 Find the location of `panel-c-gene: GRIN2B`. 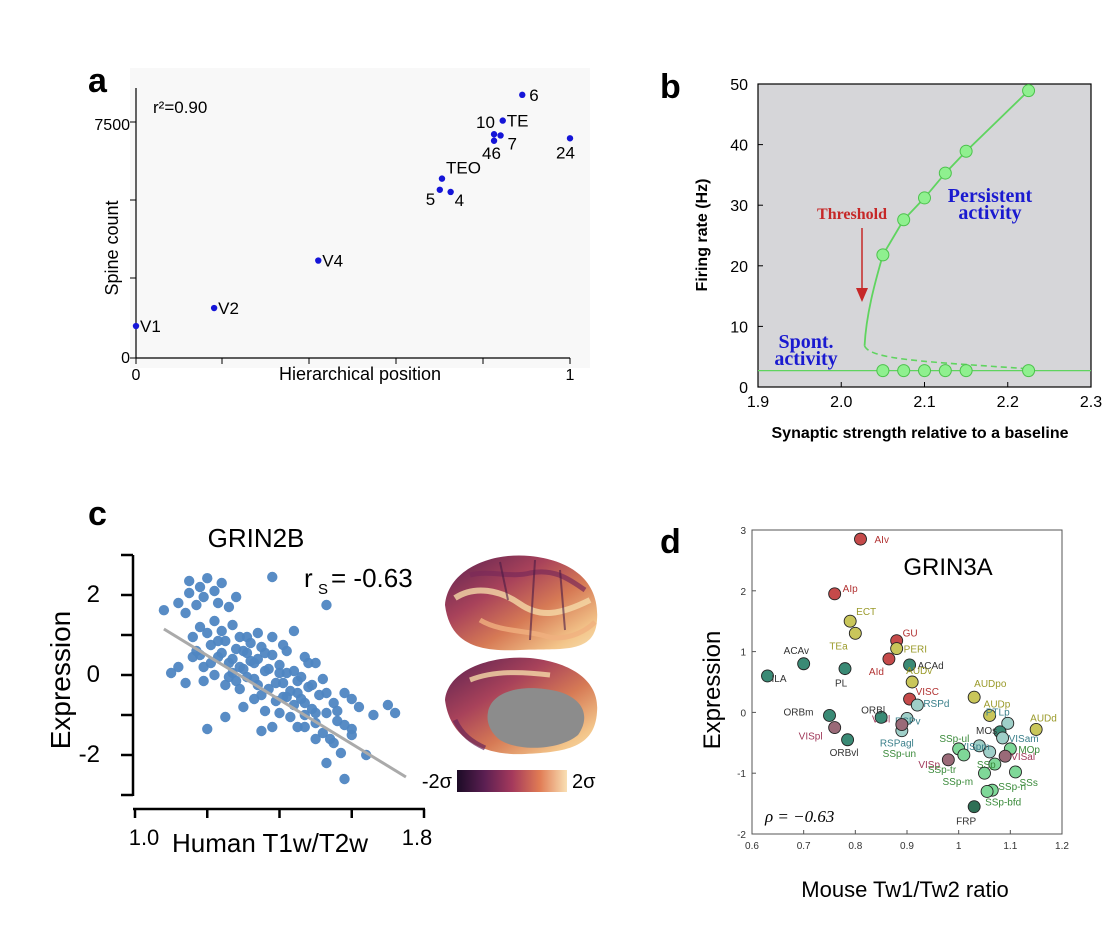

panel-c-gene: GRIN2B is located at coordinates (256, 538).